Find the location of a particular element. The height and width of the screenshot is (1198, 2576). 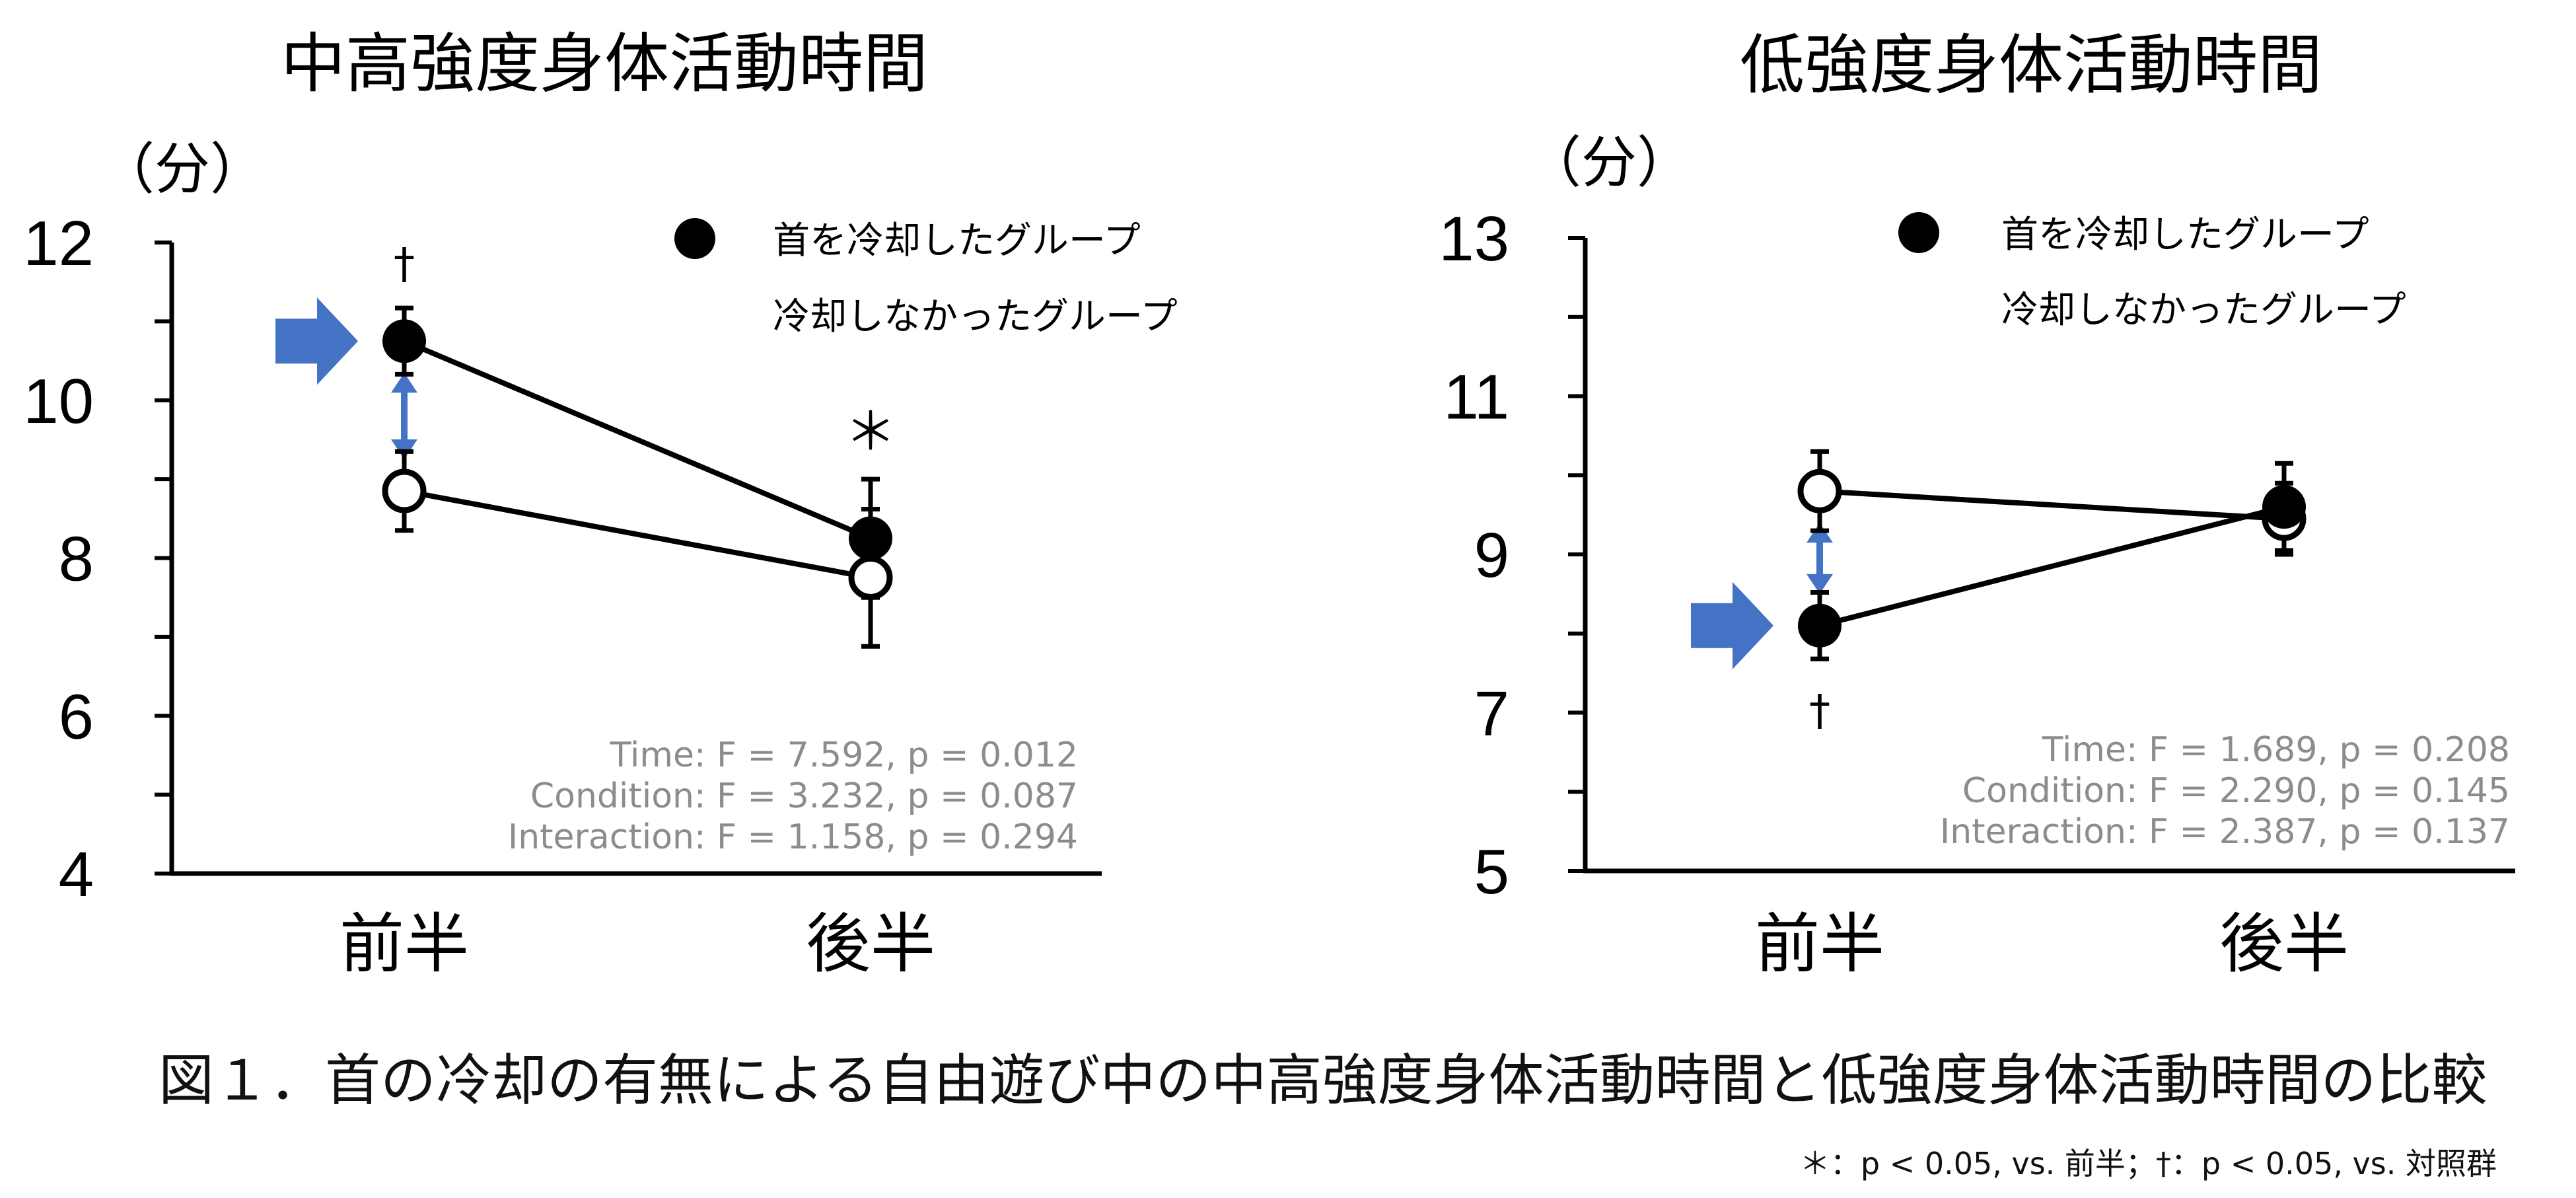

chart2-stats-line: Time: F = 1.689, p = 0.208 is located at coordinates (2276, 750).